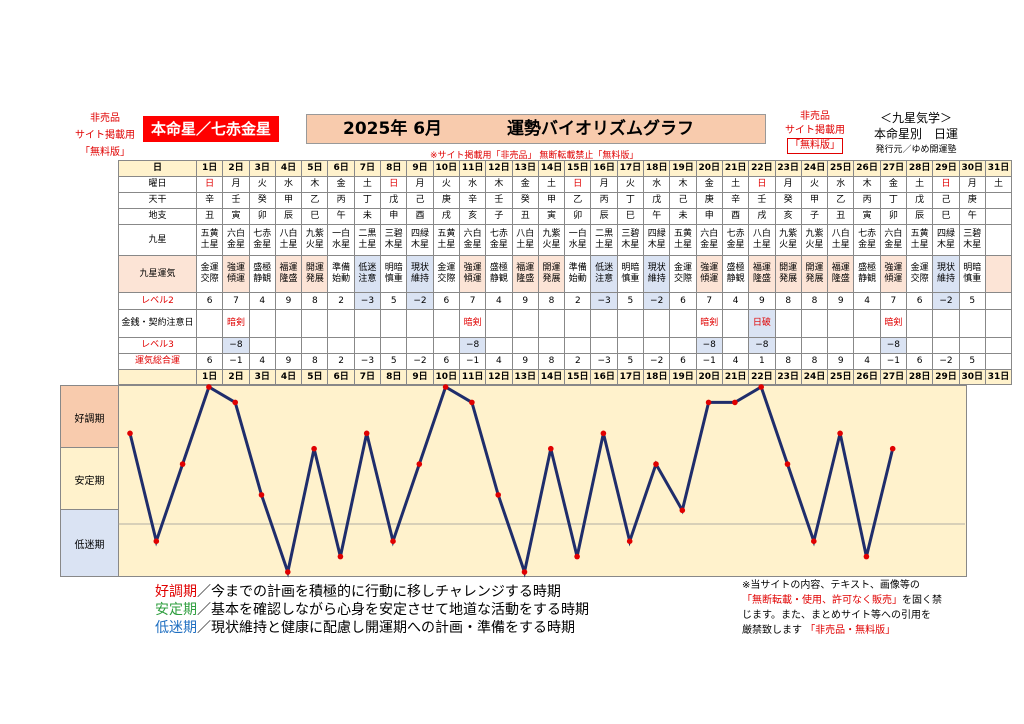 This screenshot has height=724, width=1024. I want to click on kan-cell, so click(998, 200).